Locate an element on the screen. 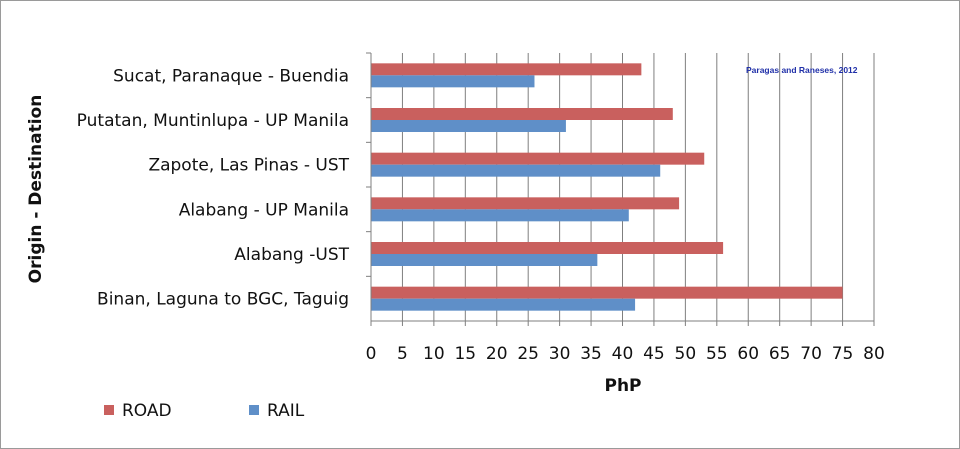 The height and width of the screenshot is (449, 960). legend-label-road: ROAD is located at coordinates (147, 411).